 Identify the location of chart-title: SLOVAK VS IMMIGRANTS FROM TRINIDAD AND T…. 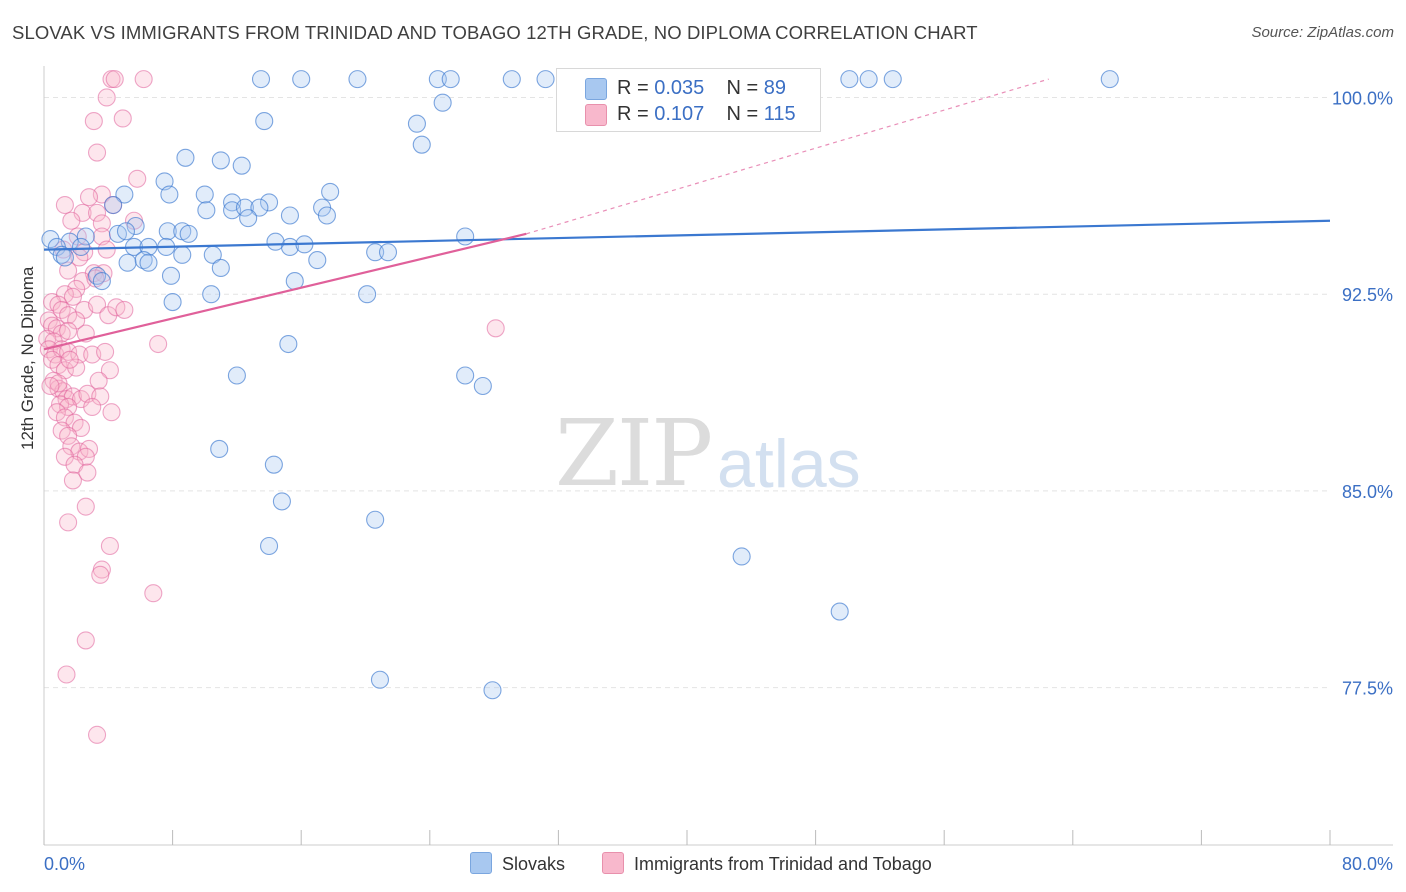
(495, 32).